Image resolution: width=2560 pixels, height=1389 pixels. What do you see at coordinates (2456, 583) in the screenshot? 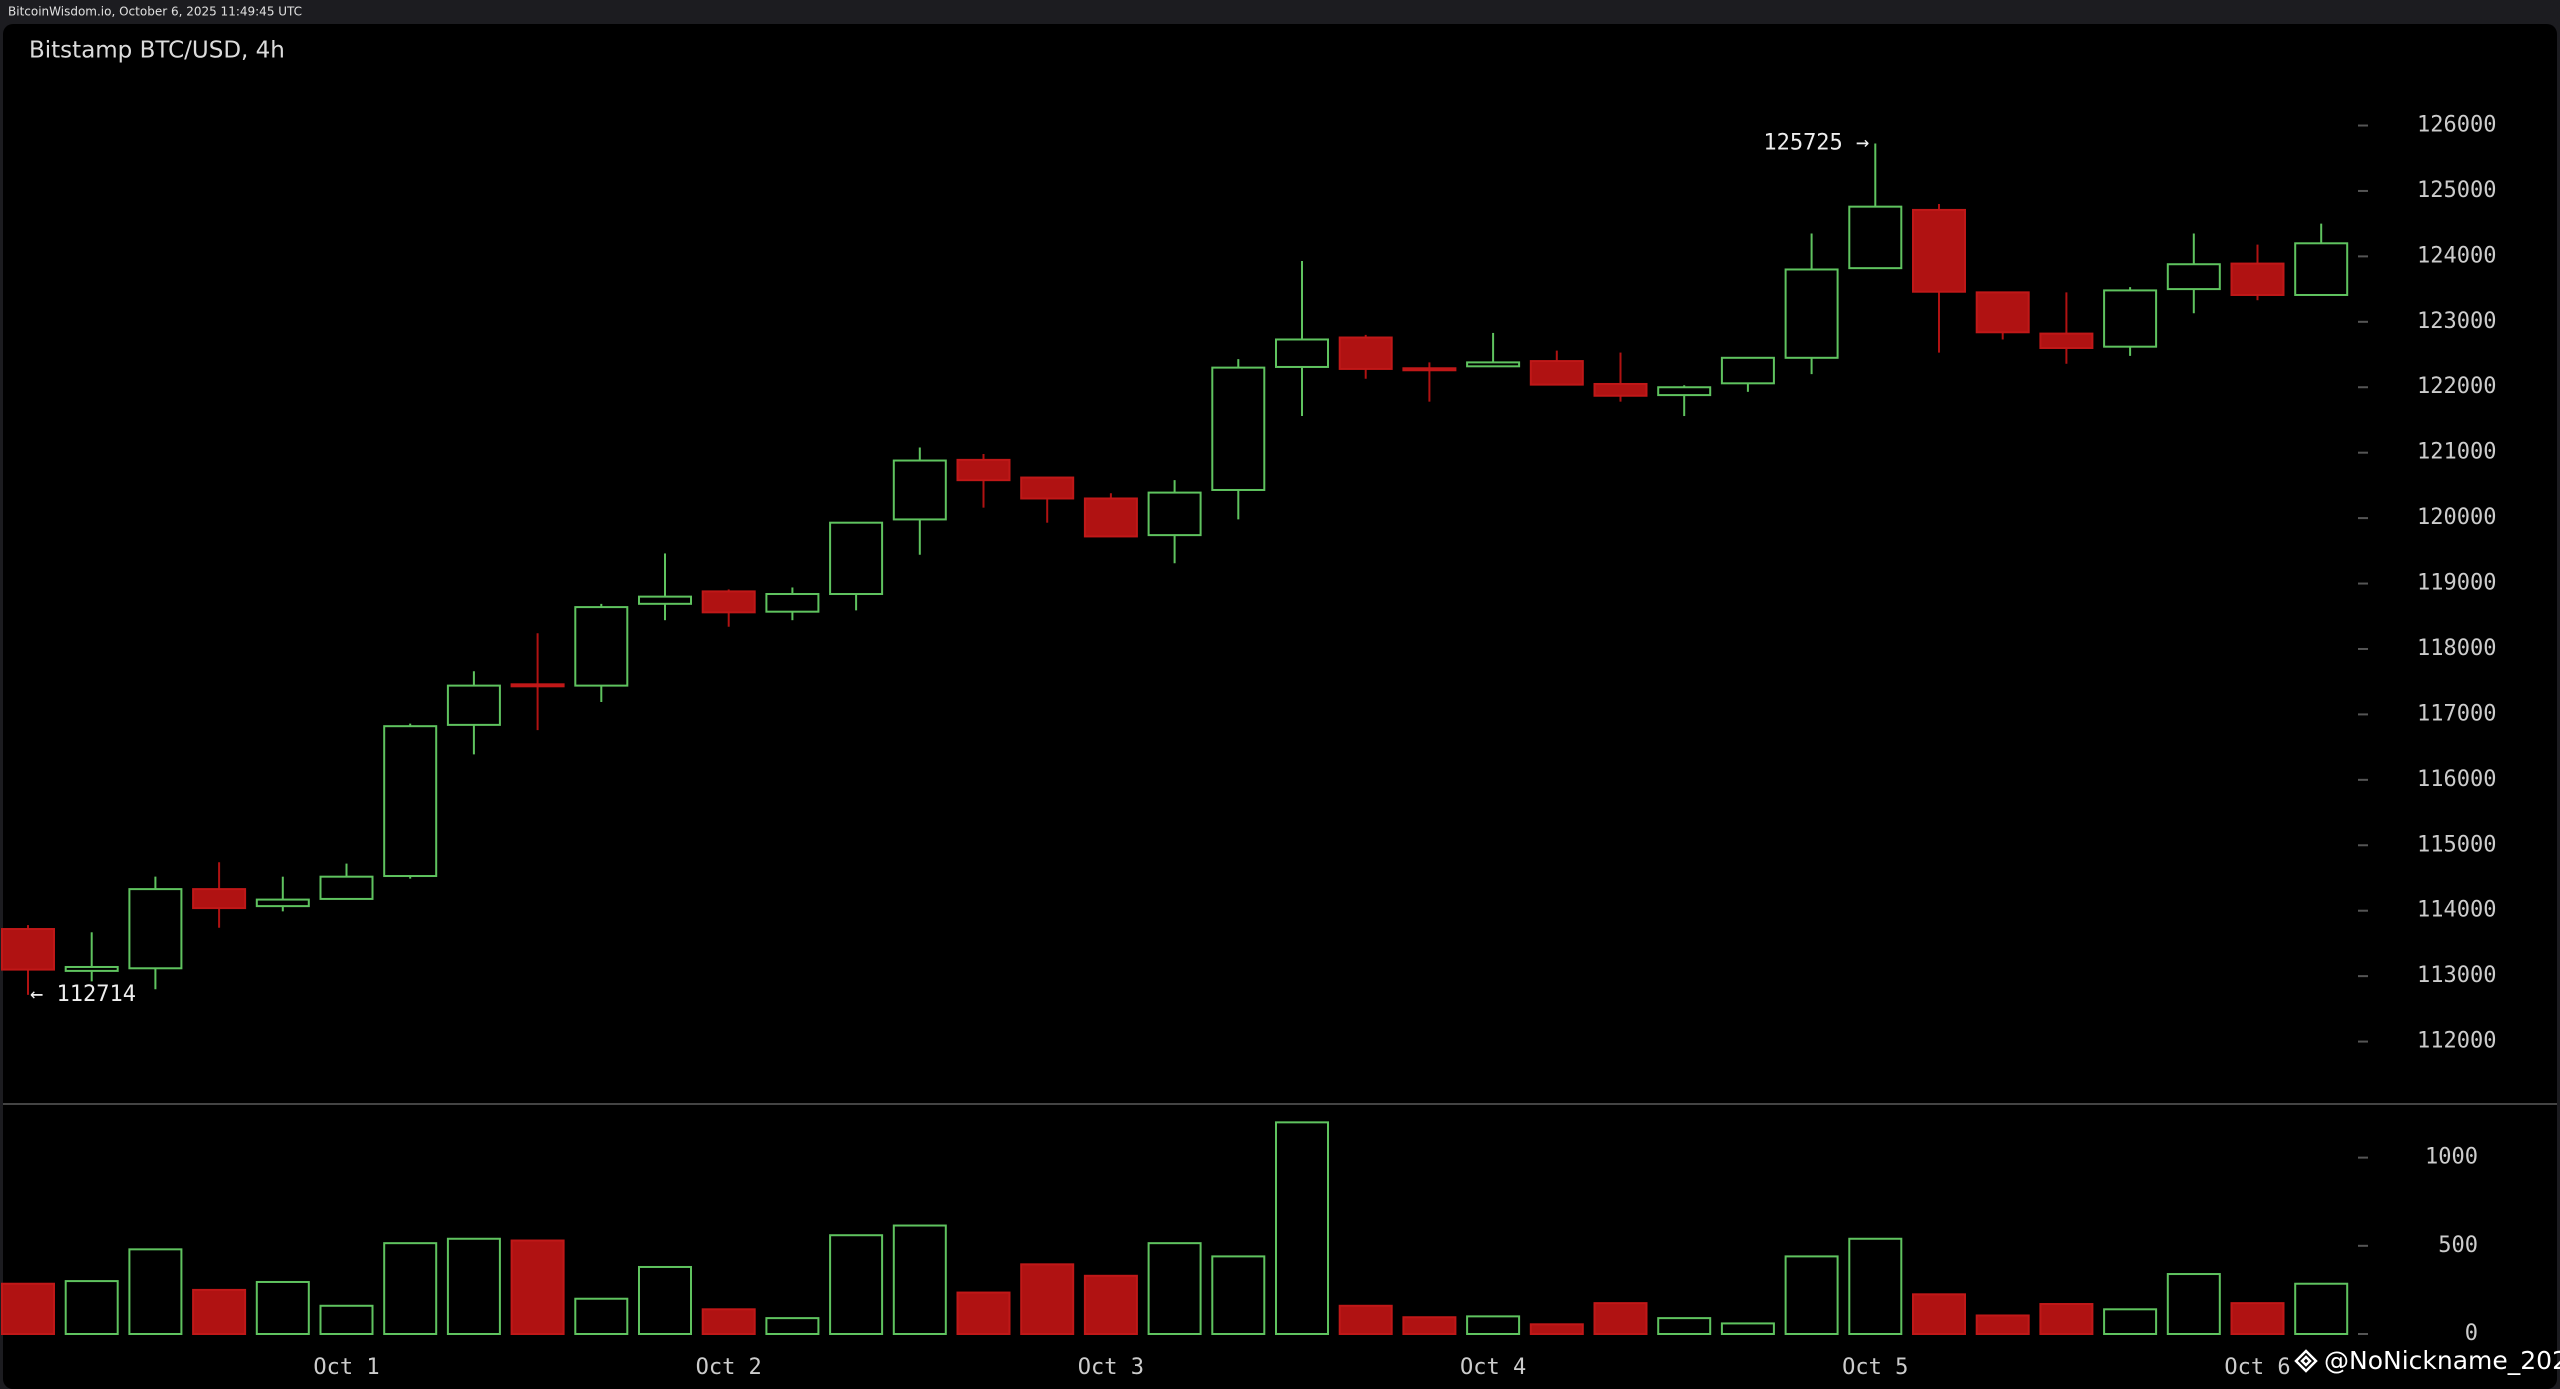
I see `y-tick-label: 119000` at bounding box center [2456, 583].